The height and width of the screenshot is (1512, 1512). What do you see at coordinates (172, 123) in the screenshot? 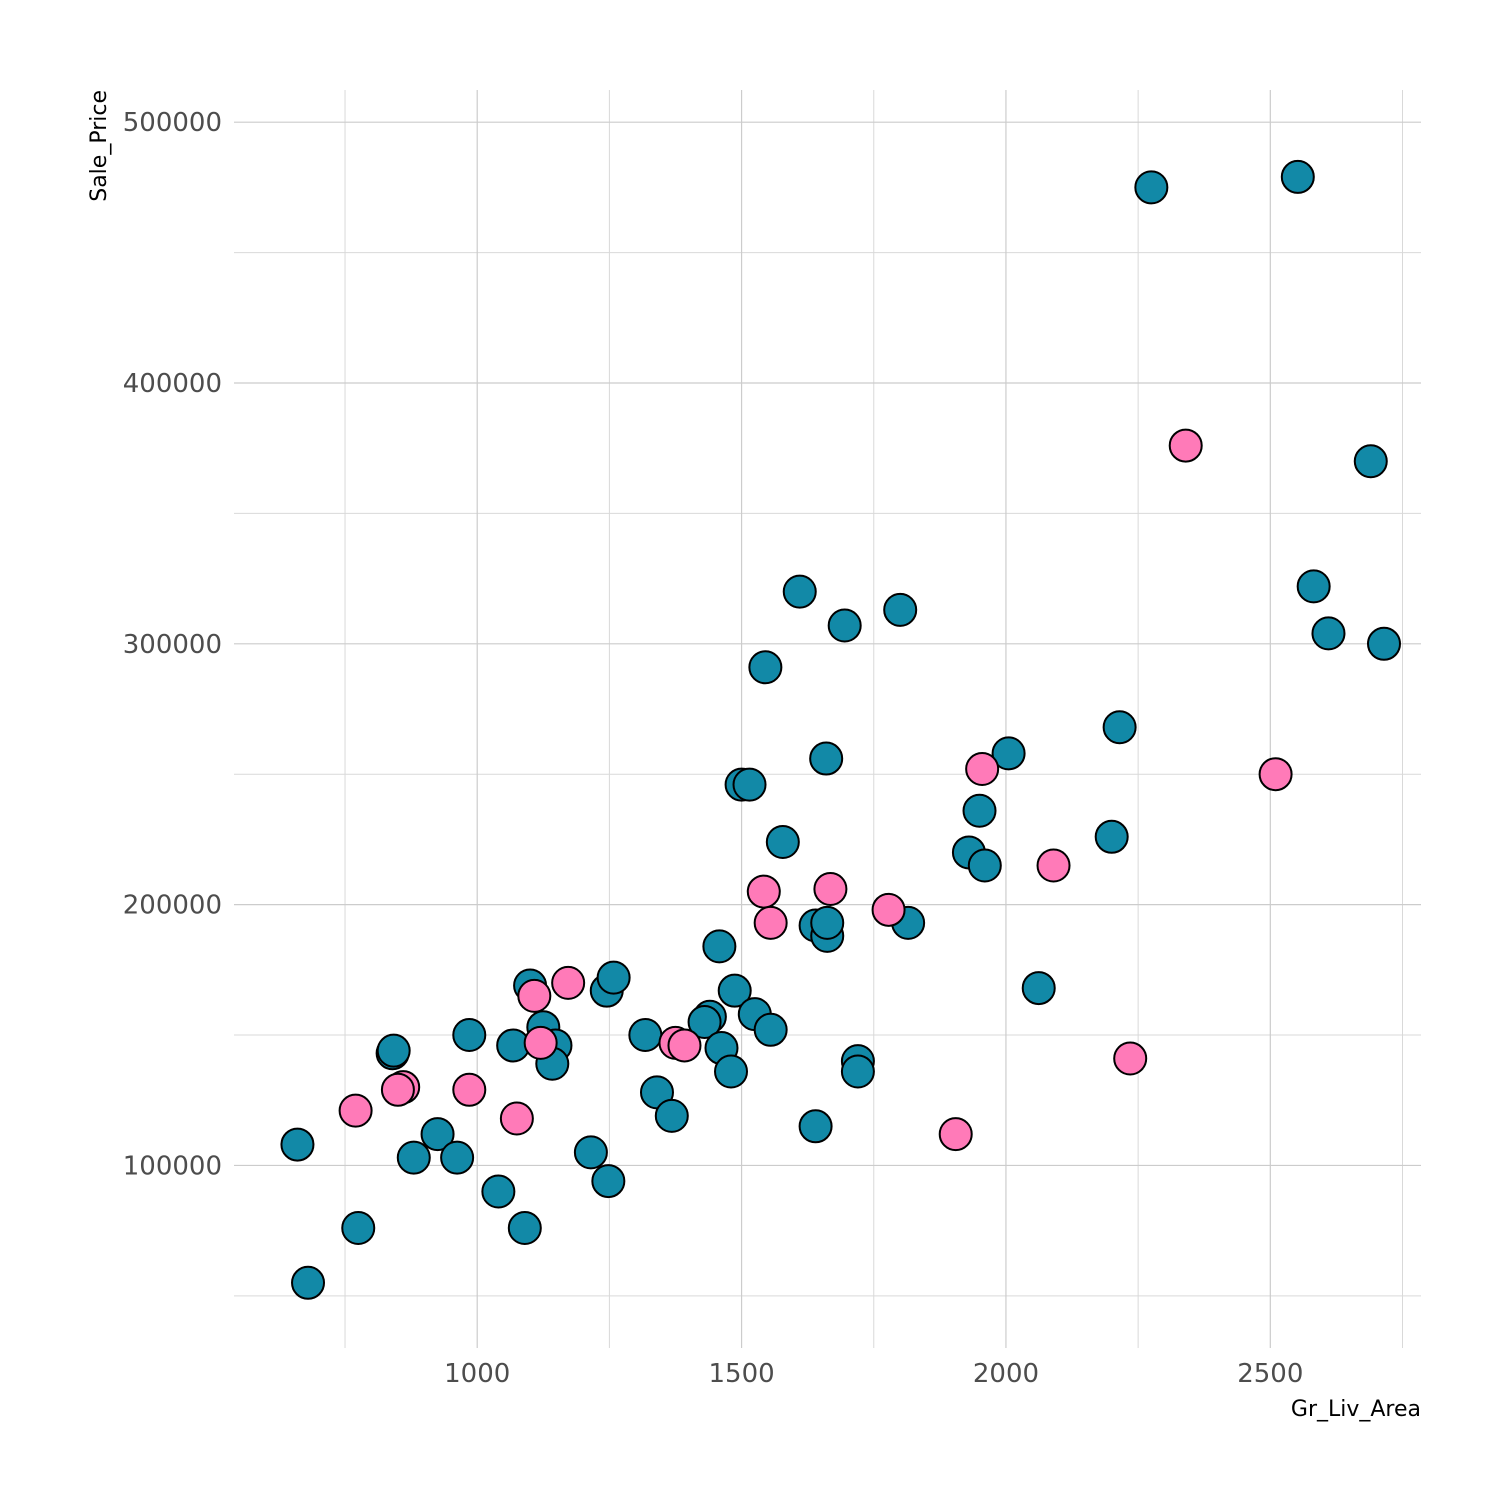
I see `y-tick-label: 500000` at bounding box center [172, 123].